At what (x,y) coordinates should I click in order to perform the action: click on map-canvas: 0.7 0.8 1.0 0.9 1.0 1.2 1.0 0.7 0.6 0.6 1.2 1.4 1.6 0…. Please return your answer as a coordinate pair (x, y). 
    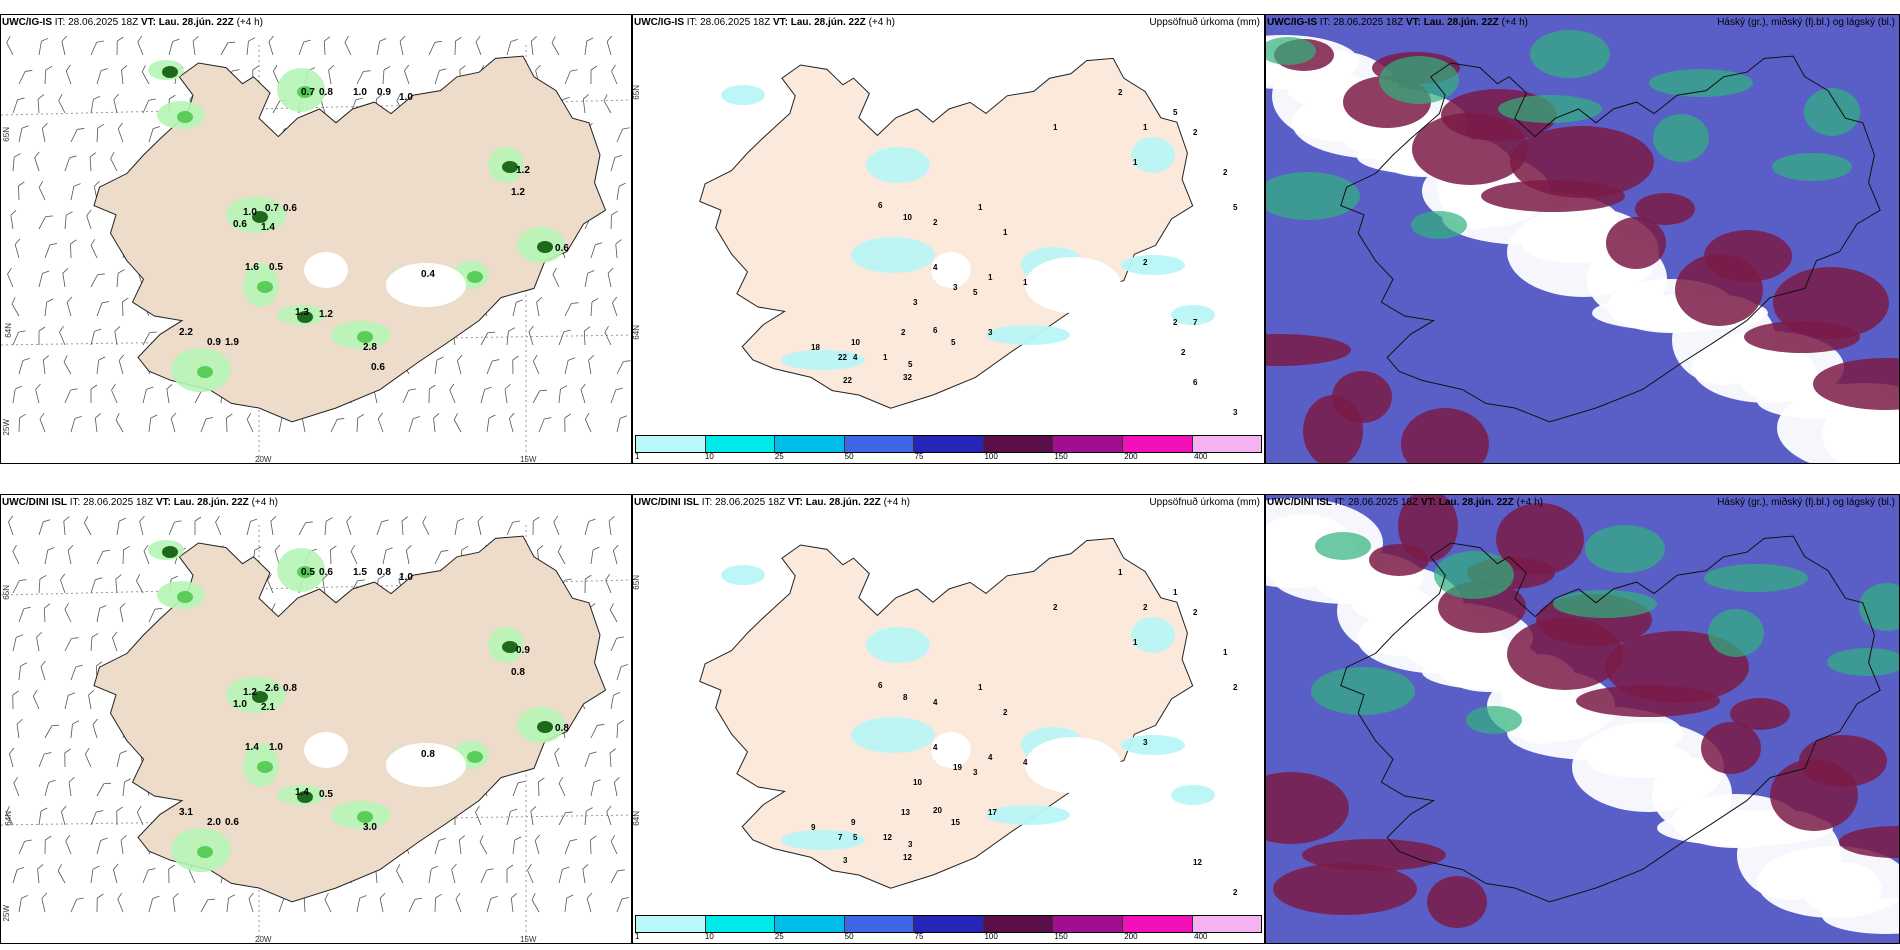
    Looking at the image, I should click on (316, 249).